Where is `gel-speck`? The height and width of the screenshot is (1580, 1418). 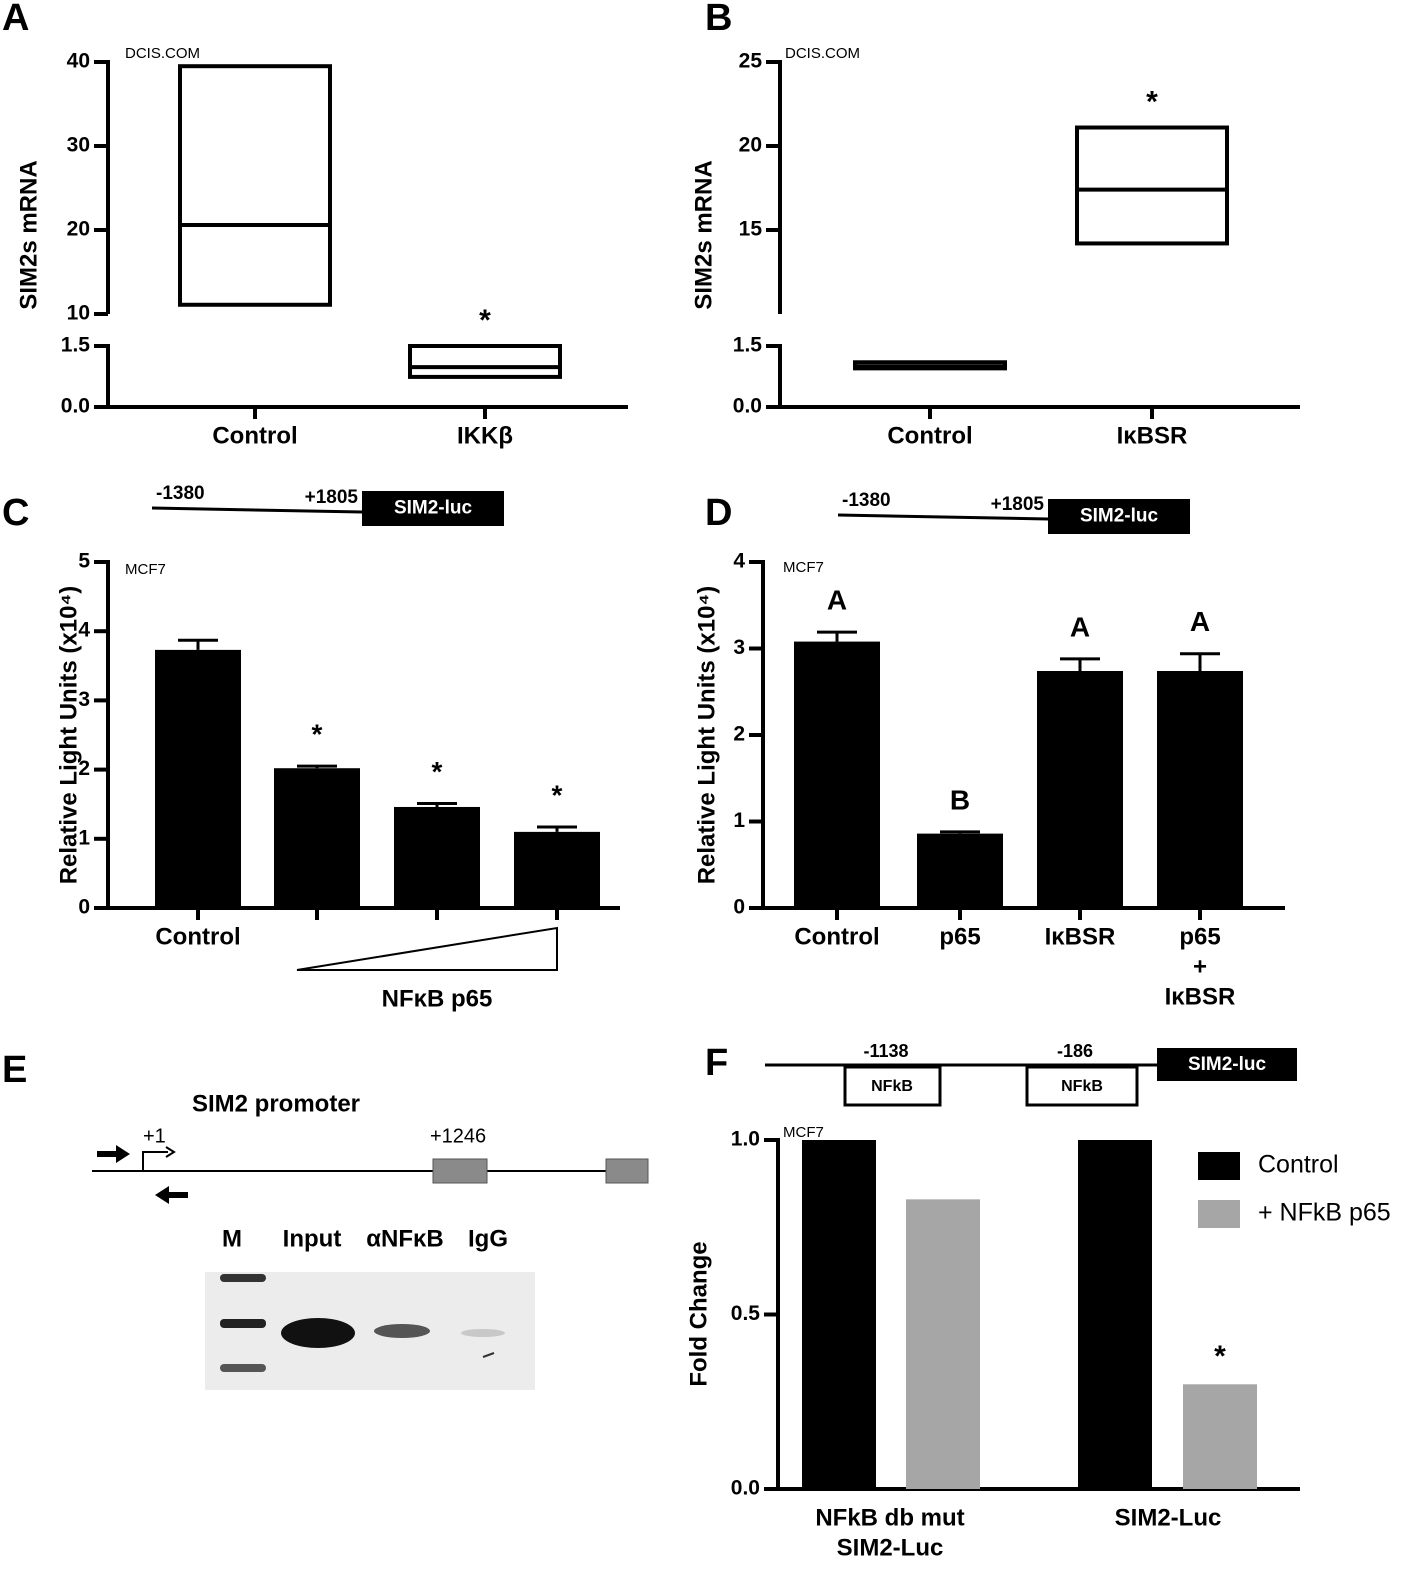
gel-speck is located at coordinates (488, 1355).